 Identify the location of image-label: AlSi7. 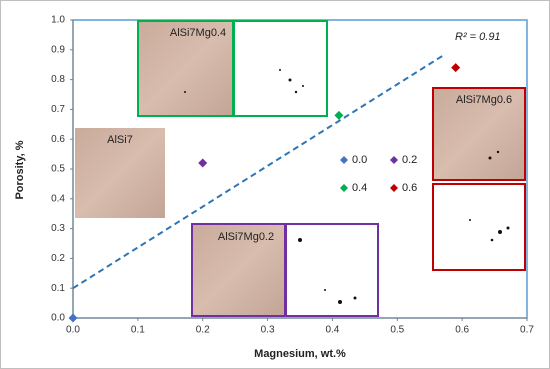
(120, 140).